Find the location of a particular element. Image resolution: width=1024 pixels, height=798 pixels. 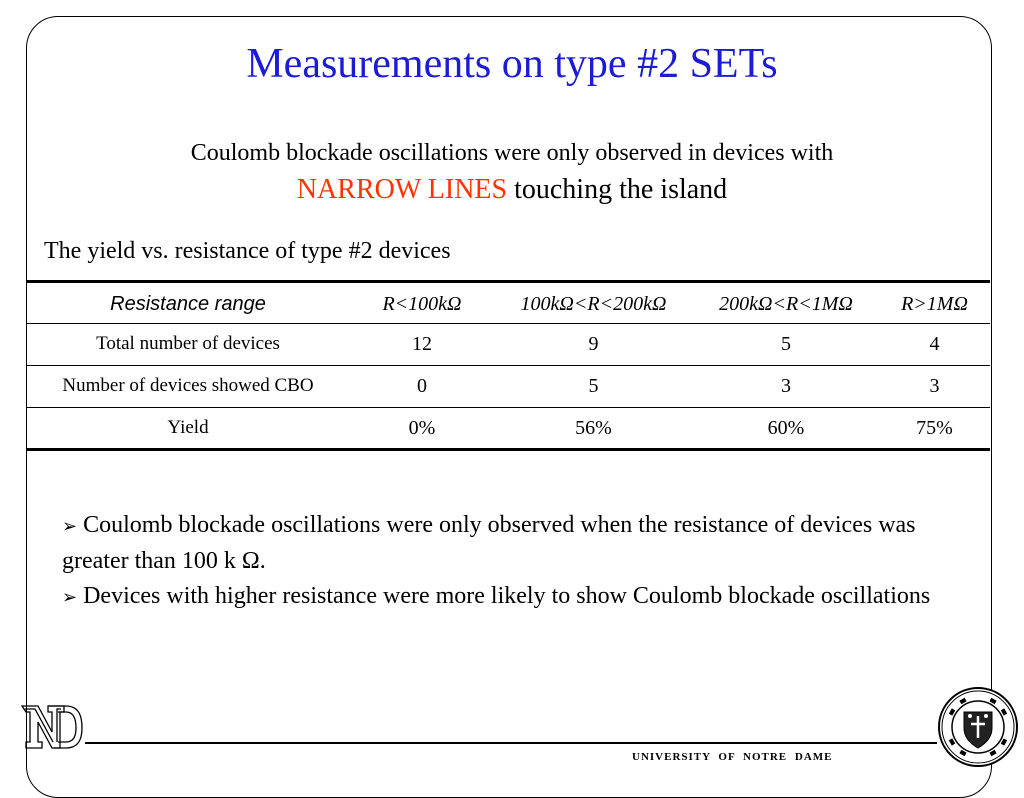

table-row: Yield 0% 56% 60% 75% is located at coordinates (508, 429).